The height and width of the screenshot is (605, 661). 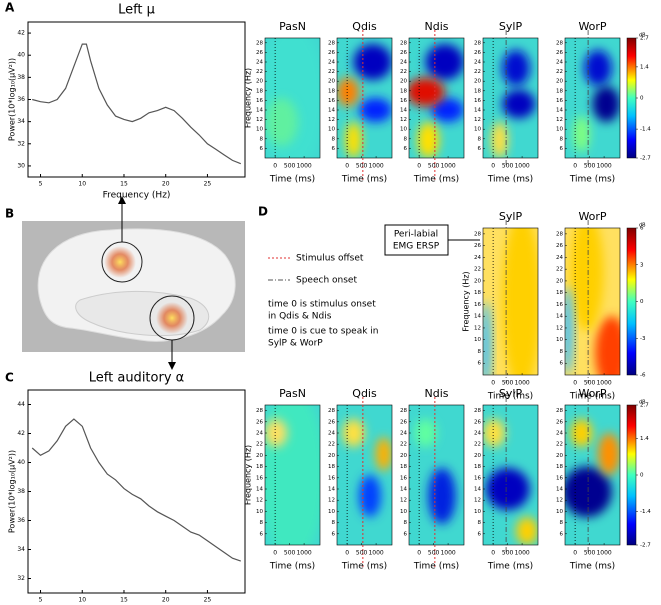 I want to click on y-axis-label: Power(10*log₁₀(μV²)), so click(x=12, y=491).